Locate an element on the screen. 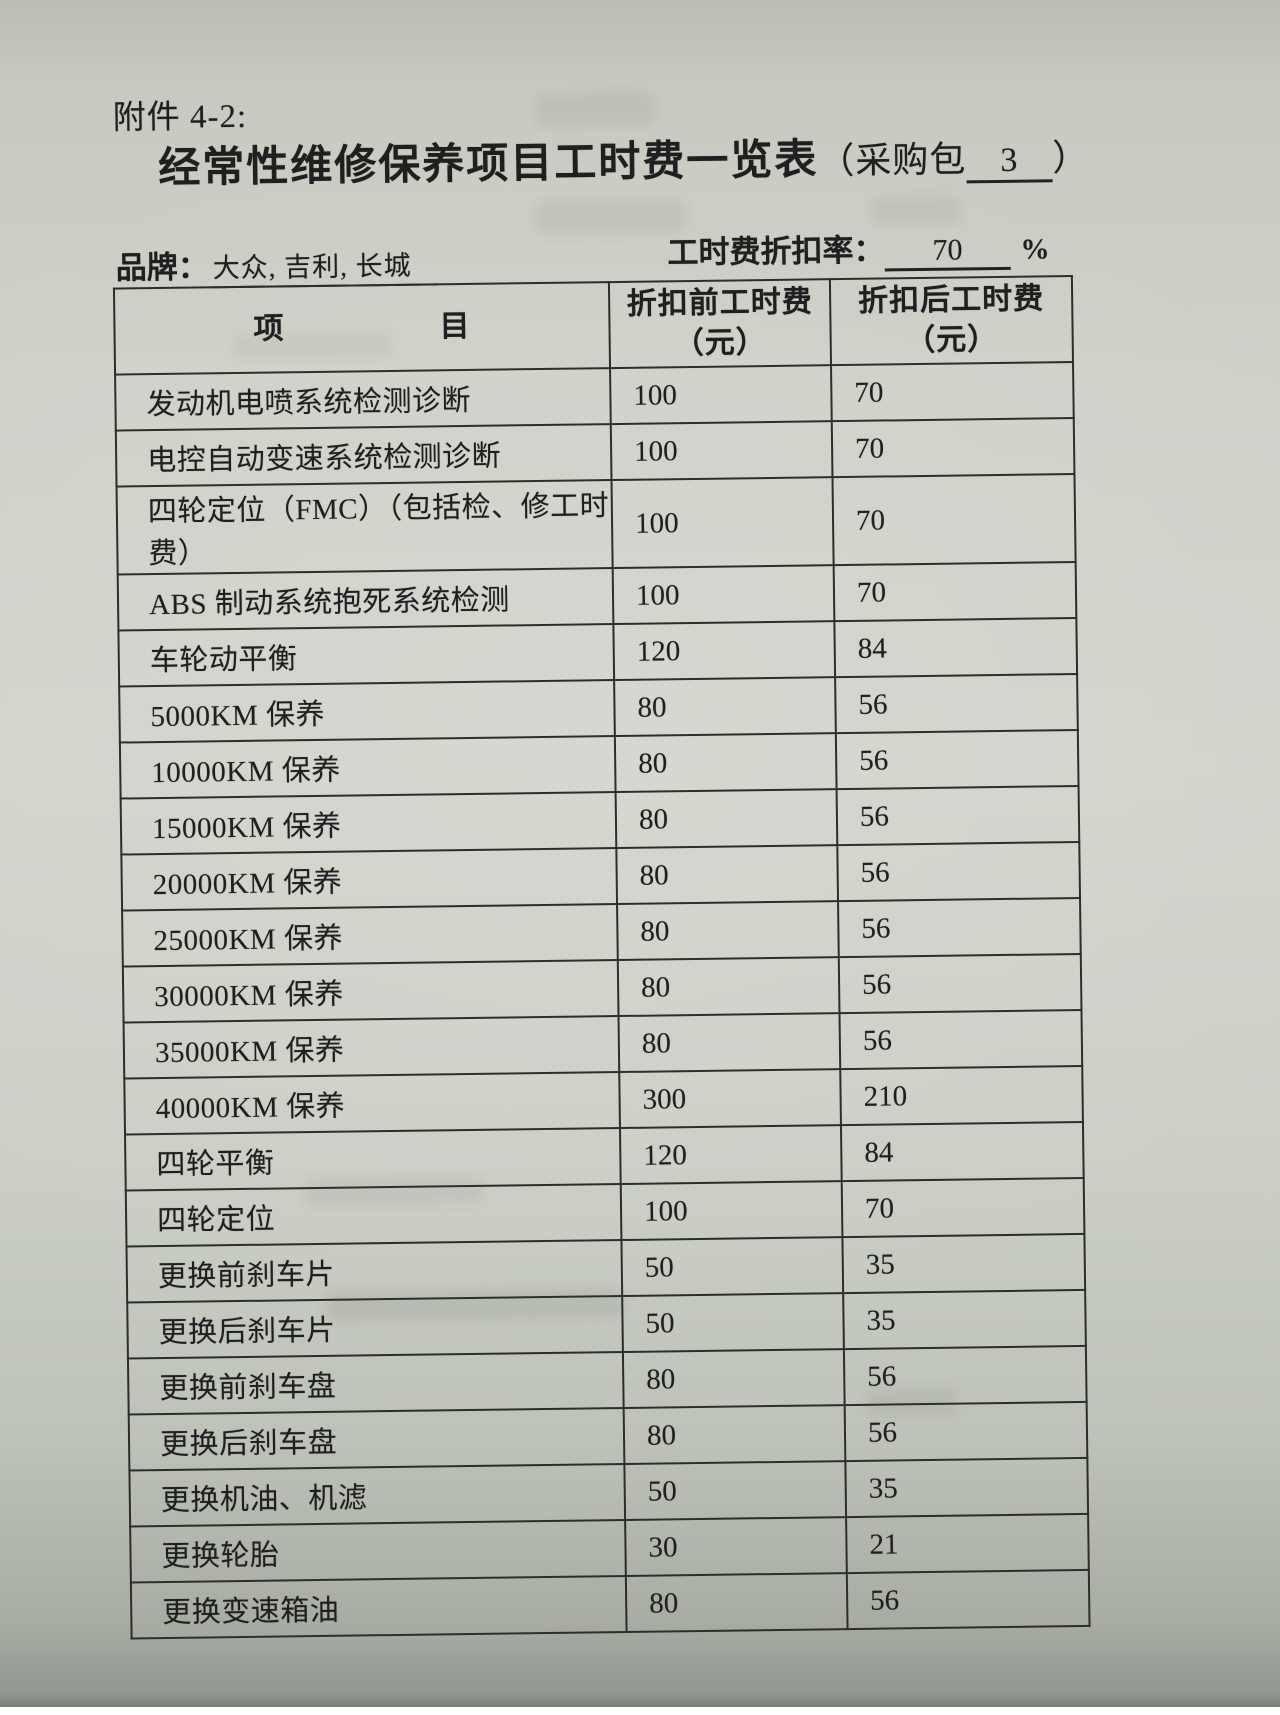  table-header-row: 项 目 折扣前工时费 （元） 折扣后工时费 （元） is located at coordinates (593, 325).